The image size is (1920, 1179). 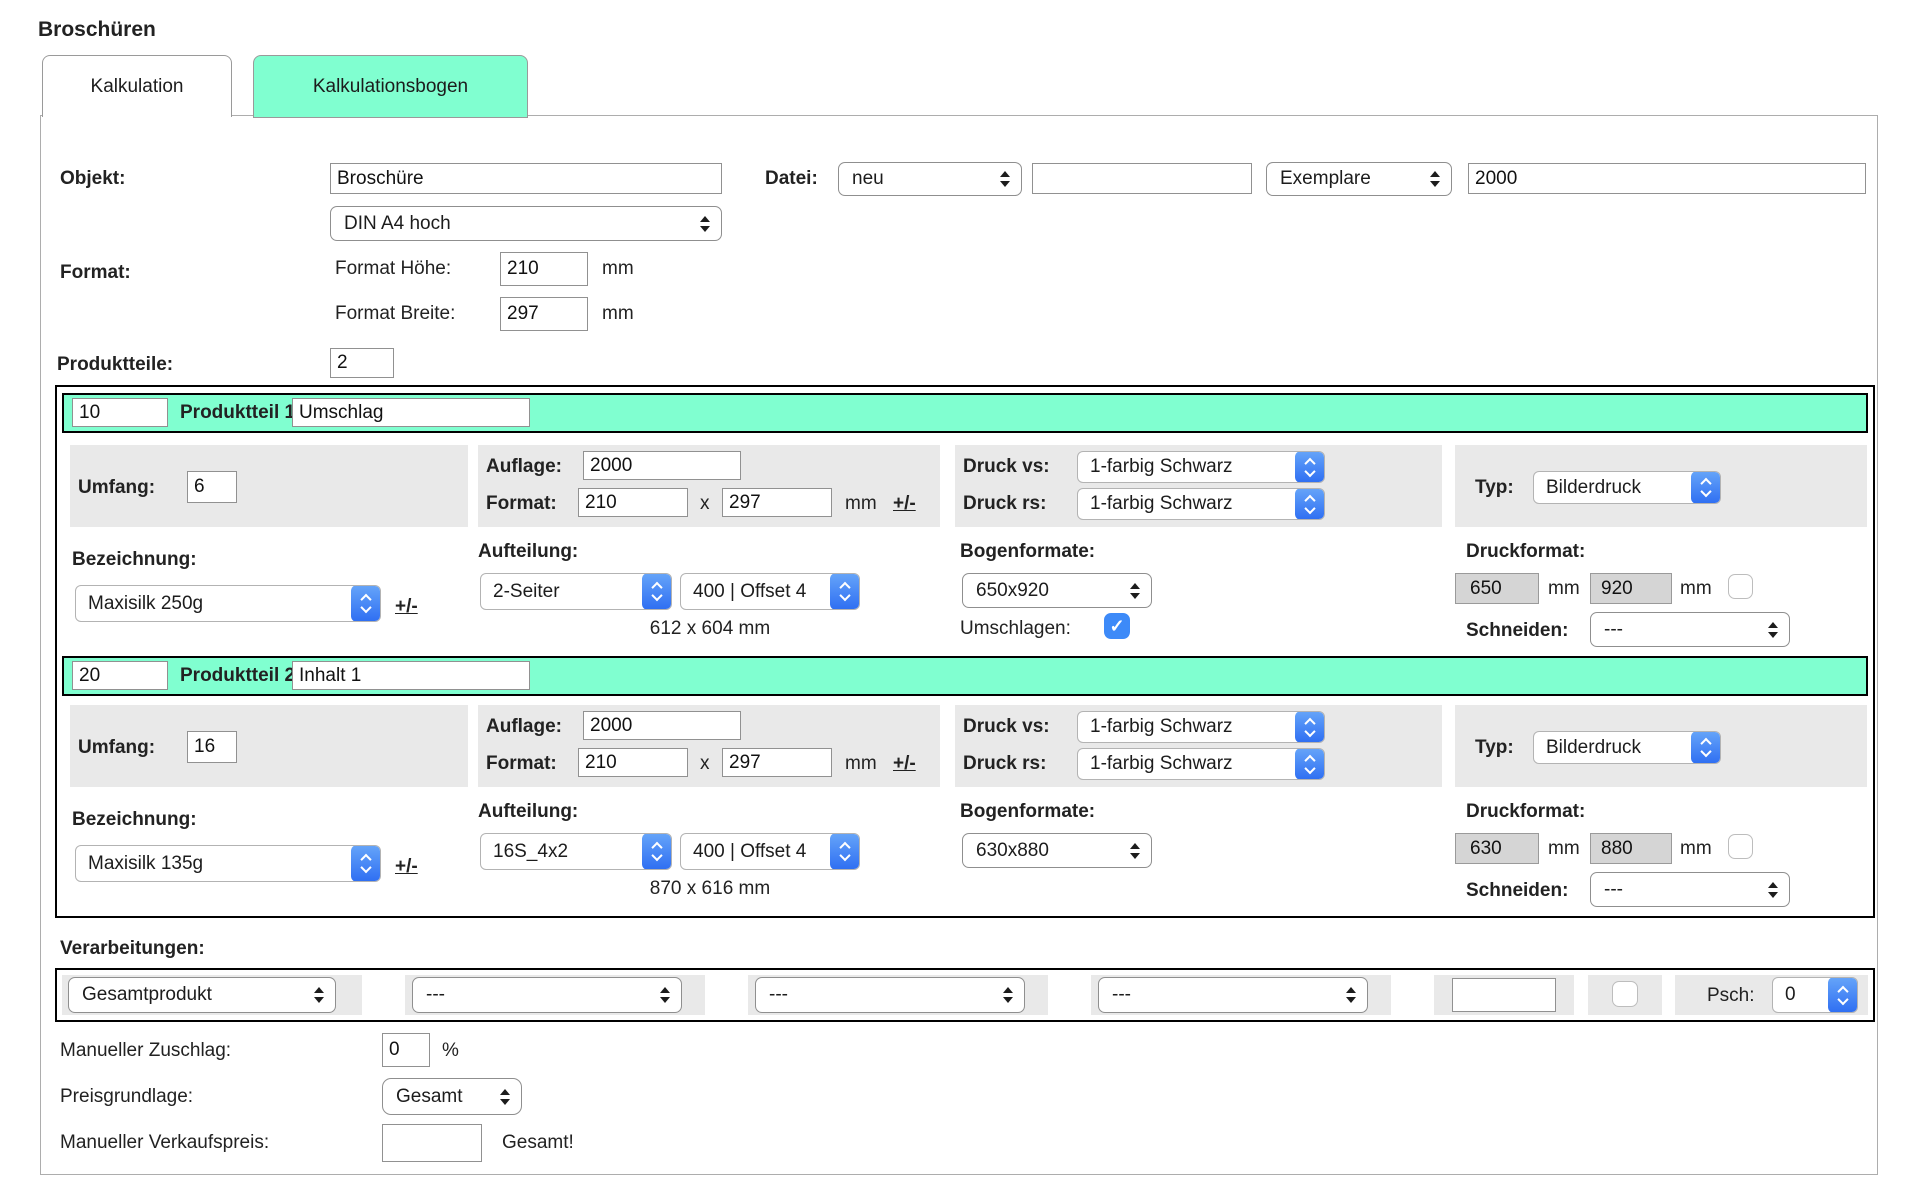 I want to click on part2-schneiden-select: ---, so click(x=1690, y=889).